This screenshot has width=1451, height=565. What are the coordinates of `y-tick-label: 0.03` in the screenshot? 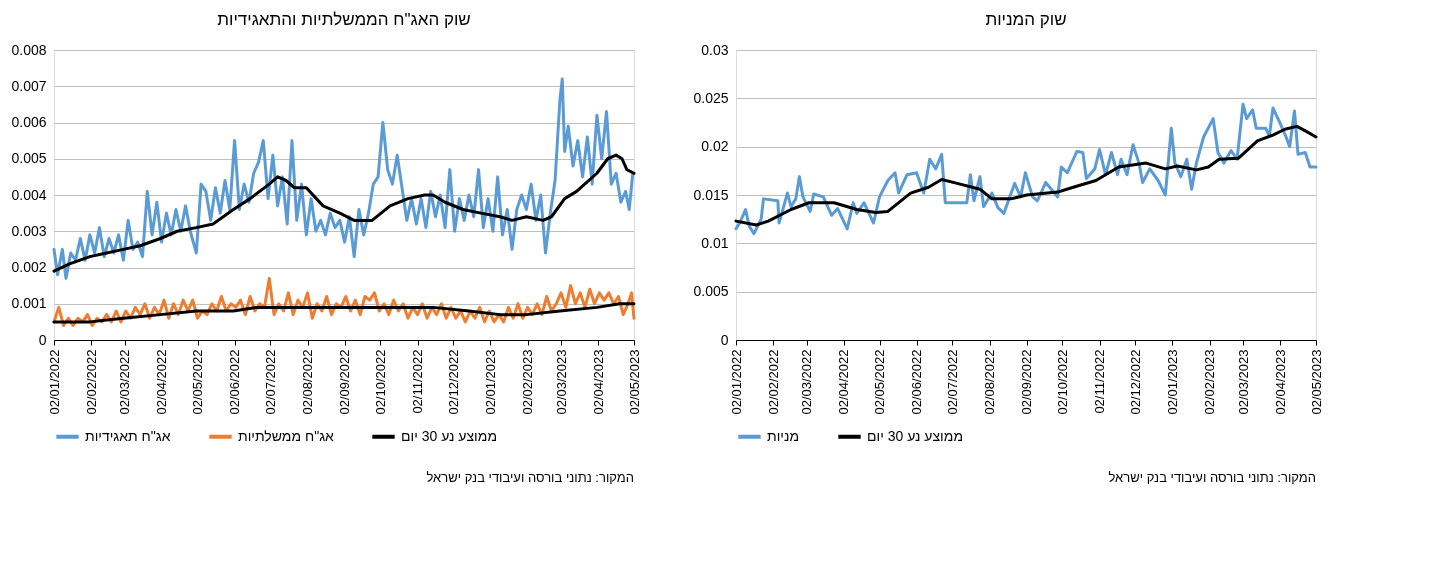 It's located at (715, 49).